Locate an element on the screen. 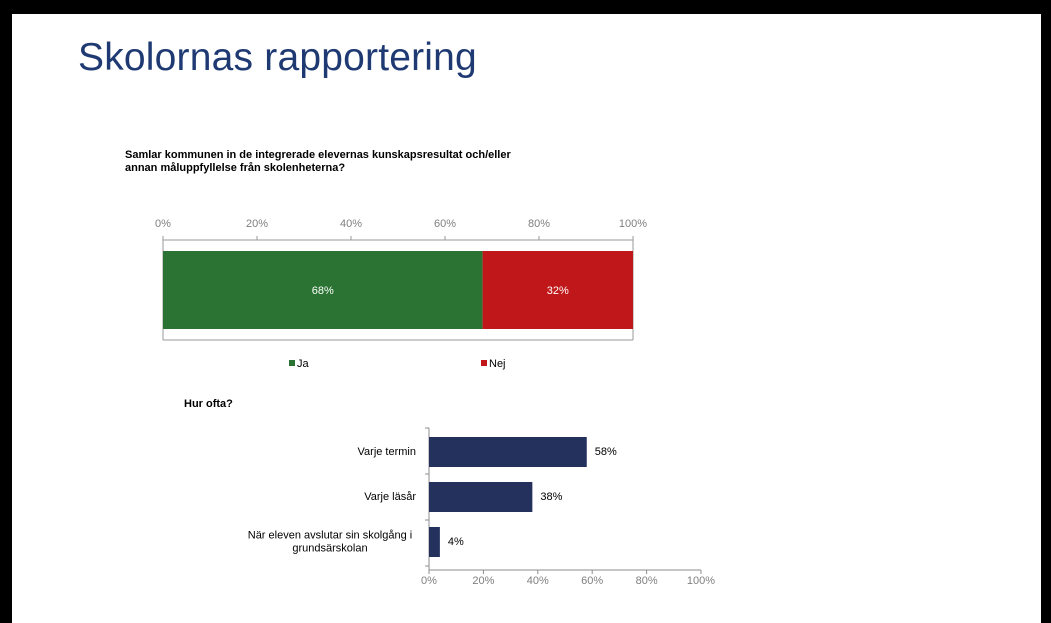 The image size is (1051, 623). chart1-bar-ja is located at coordinates (323, 290).